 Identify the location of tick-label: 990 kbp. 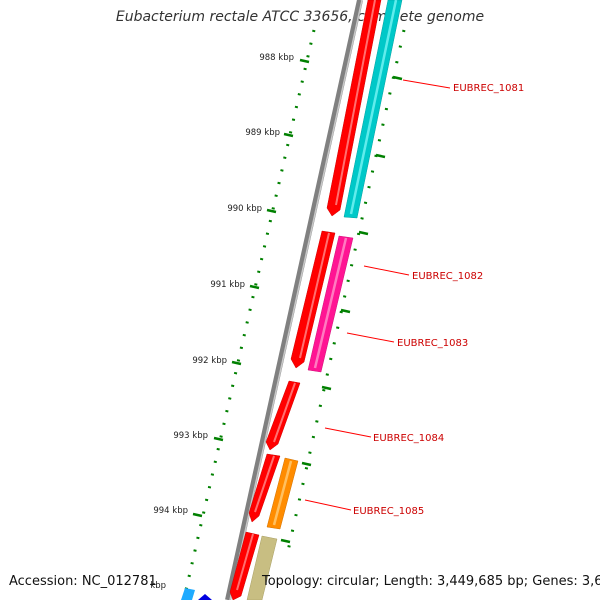
(244, 209).